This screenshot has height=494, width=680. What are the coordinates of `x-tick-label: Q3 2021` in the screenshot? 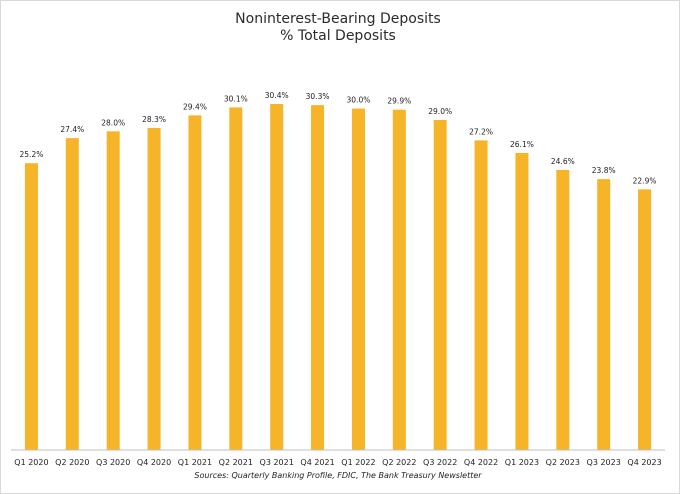 It's located at (277, 462).